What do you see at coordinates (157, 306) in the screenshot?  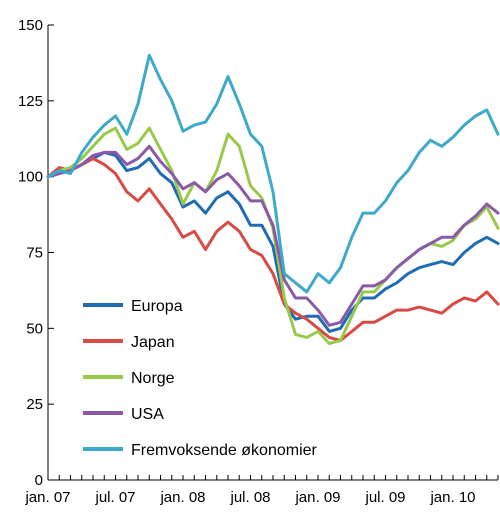 I see `legend-label: Europa` at bounding box center [157, 306].